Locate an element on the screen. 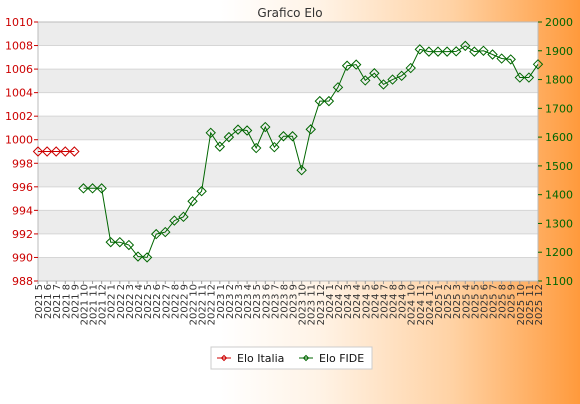  right-tick-label: 1300 is located at coordinates (559, 223).